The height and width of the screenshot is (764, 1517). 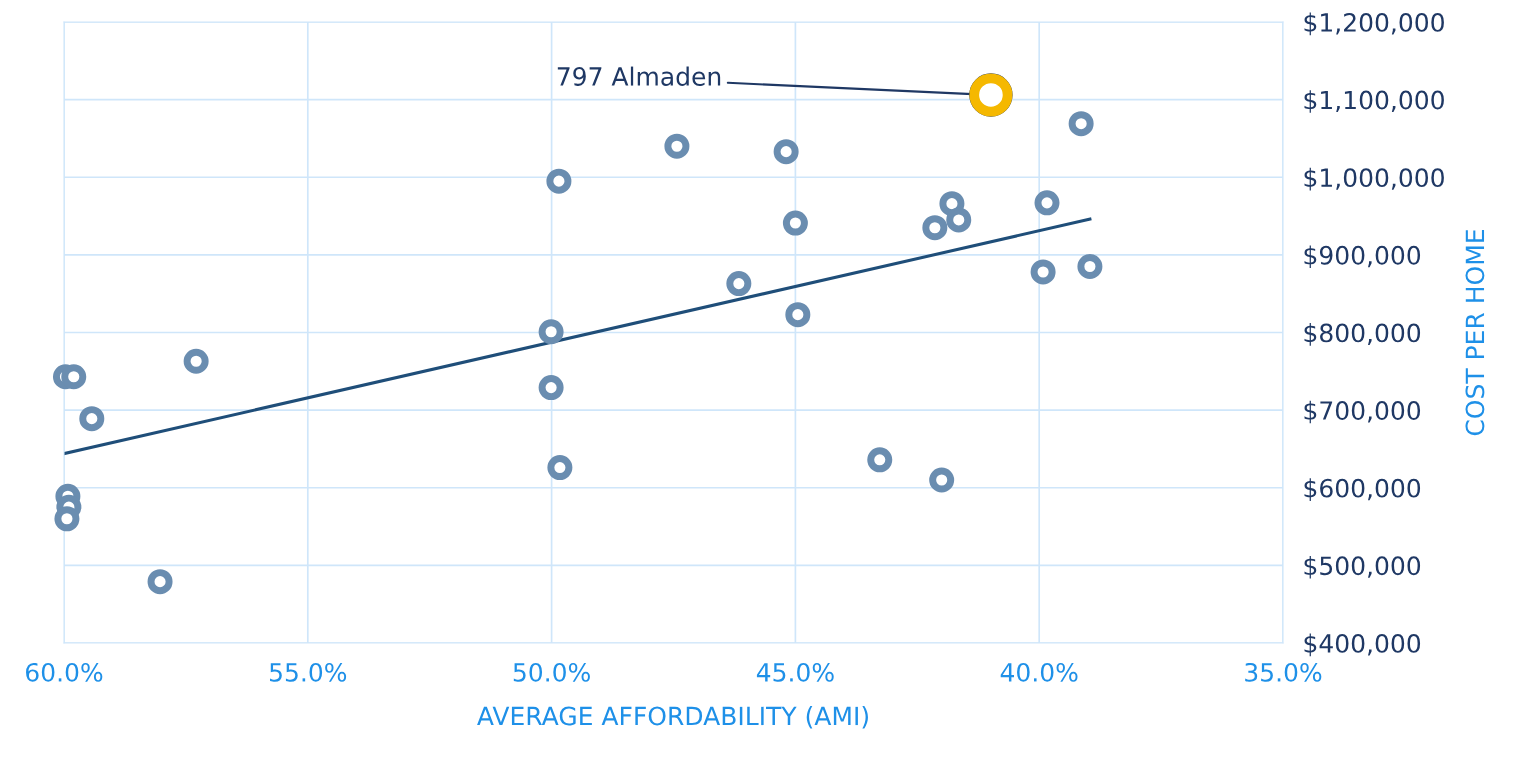 I want to click on y-tick-label: $1,200,000, so click(x=1374, y=24).